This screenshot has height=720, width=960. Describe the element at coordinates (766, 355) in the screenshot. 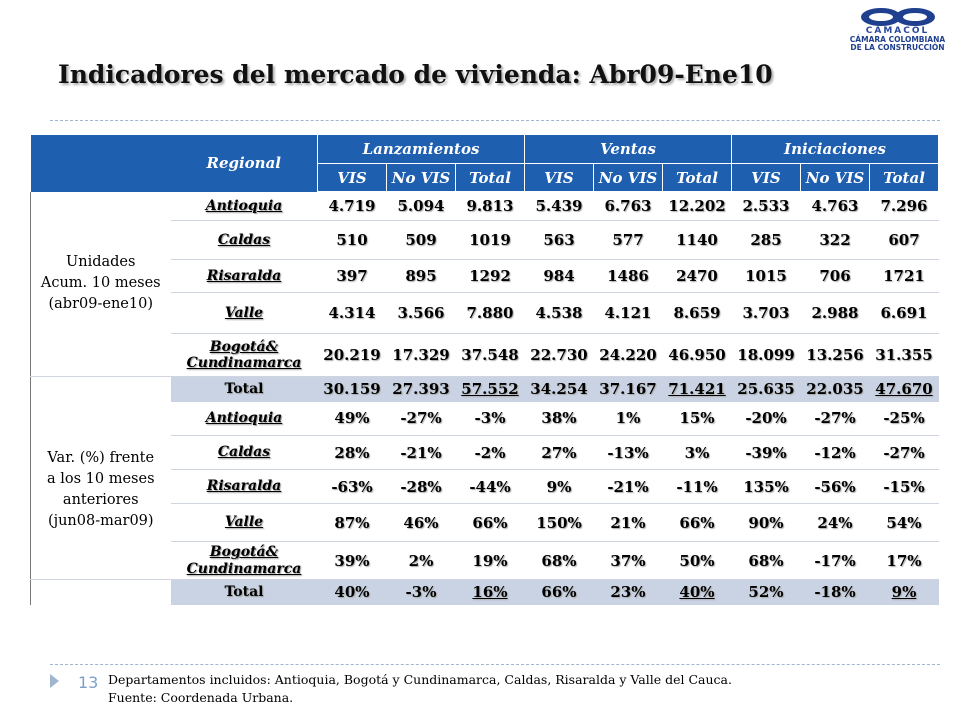

I see `value-cell: 18.099` at that location.